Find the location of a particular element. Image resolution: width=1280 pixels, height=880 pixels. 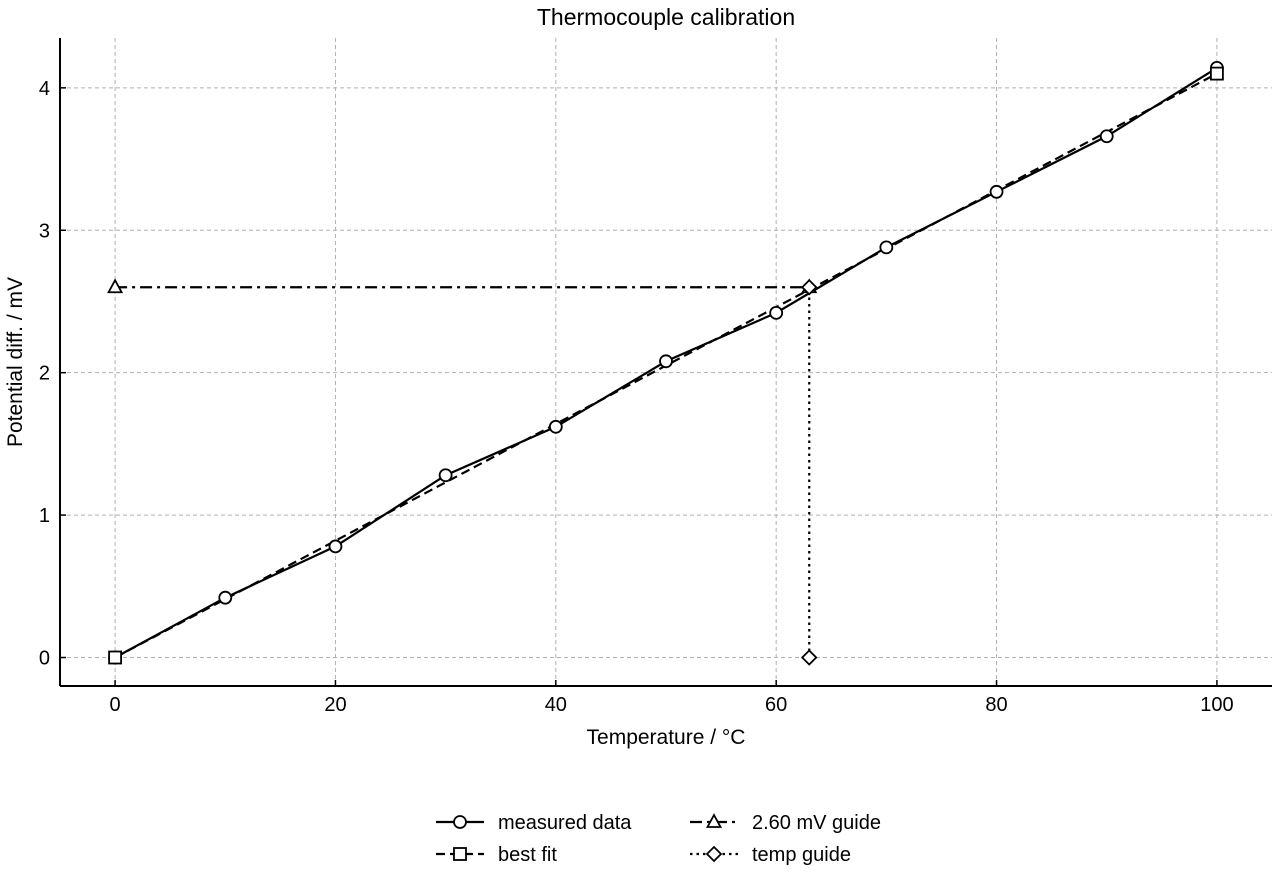

legend-entry-measured-data: measured data is located at coordinates (534, 823).